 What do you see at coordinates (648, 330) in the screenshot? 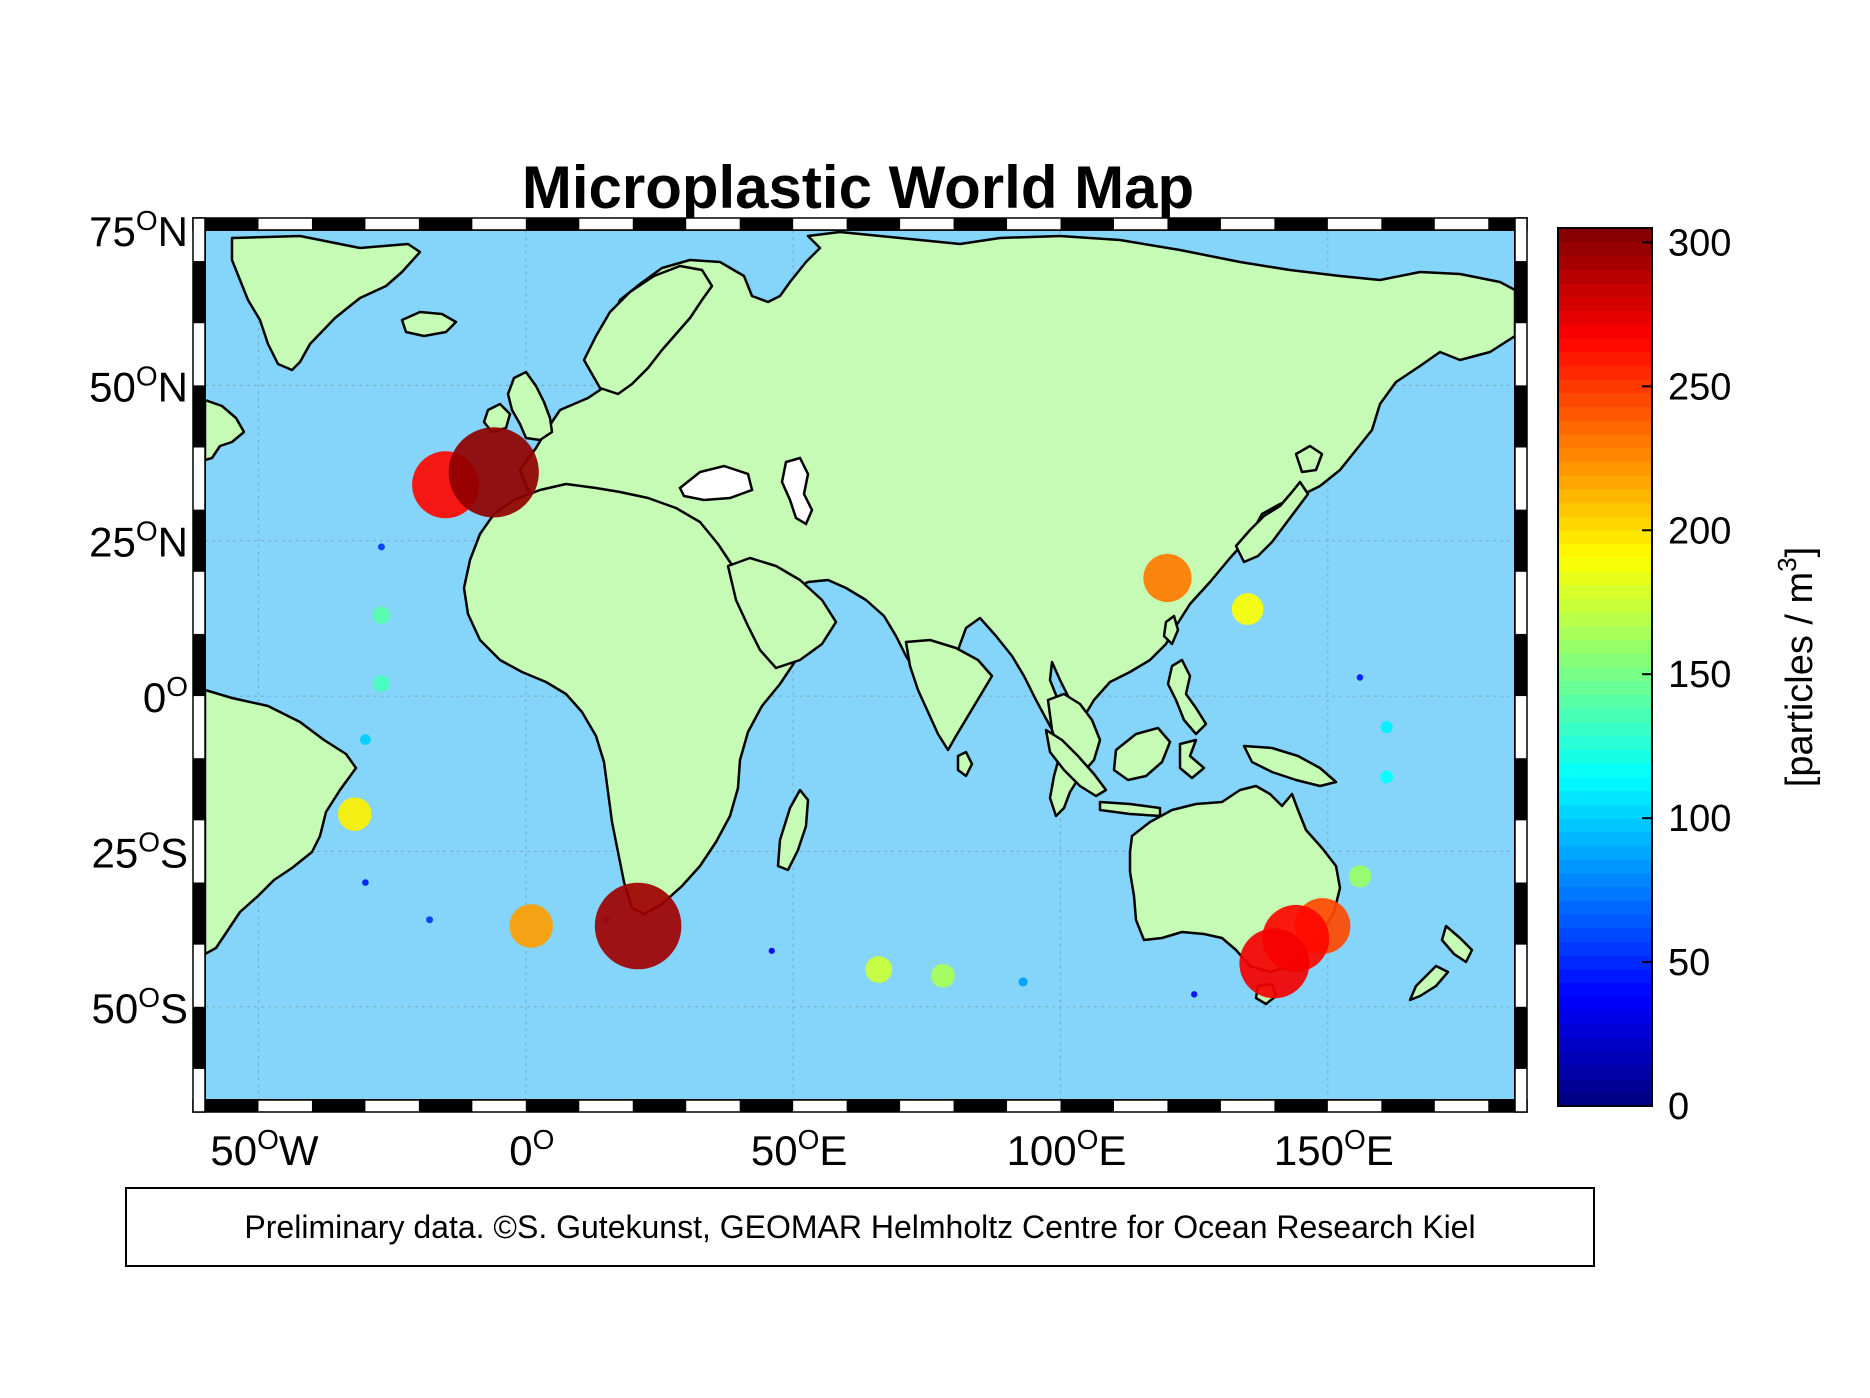
I see `land-scandinavia` at bounding box center [648, 330].